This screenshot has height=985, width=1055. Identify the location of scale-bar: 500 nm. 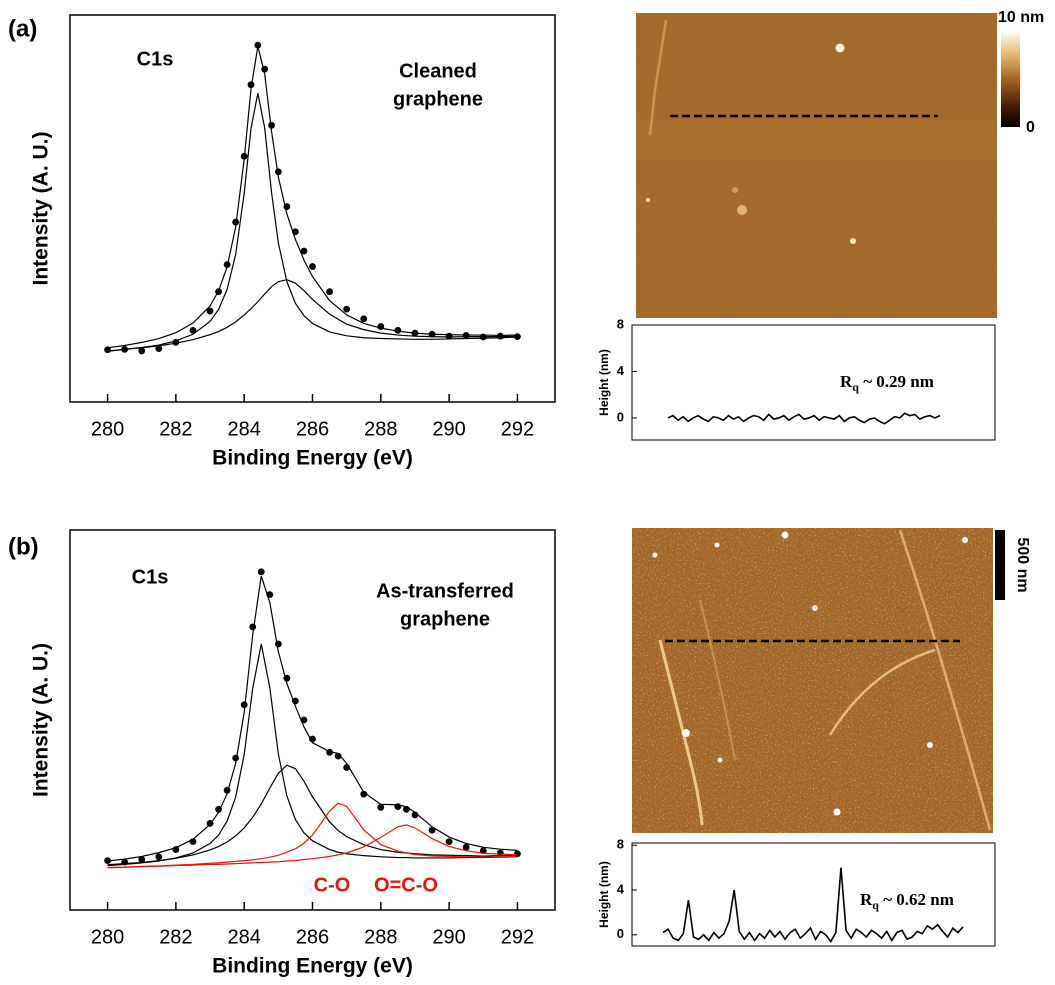
(1013, 565).